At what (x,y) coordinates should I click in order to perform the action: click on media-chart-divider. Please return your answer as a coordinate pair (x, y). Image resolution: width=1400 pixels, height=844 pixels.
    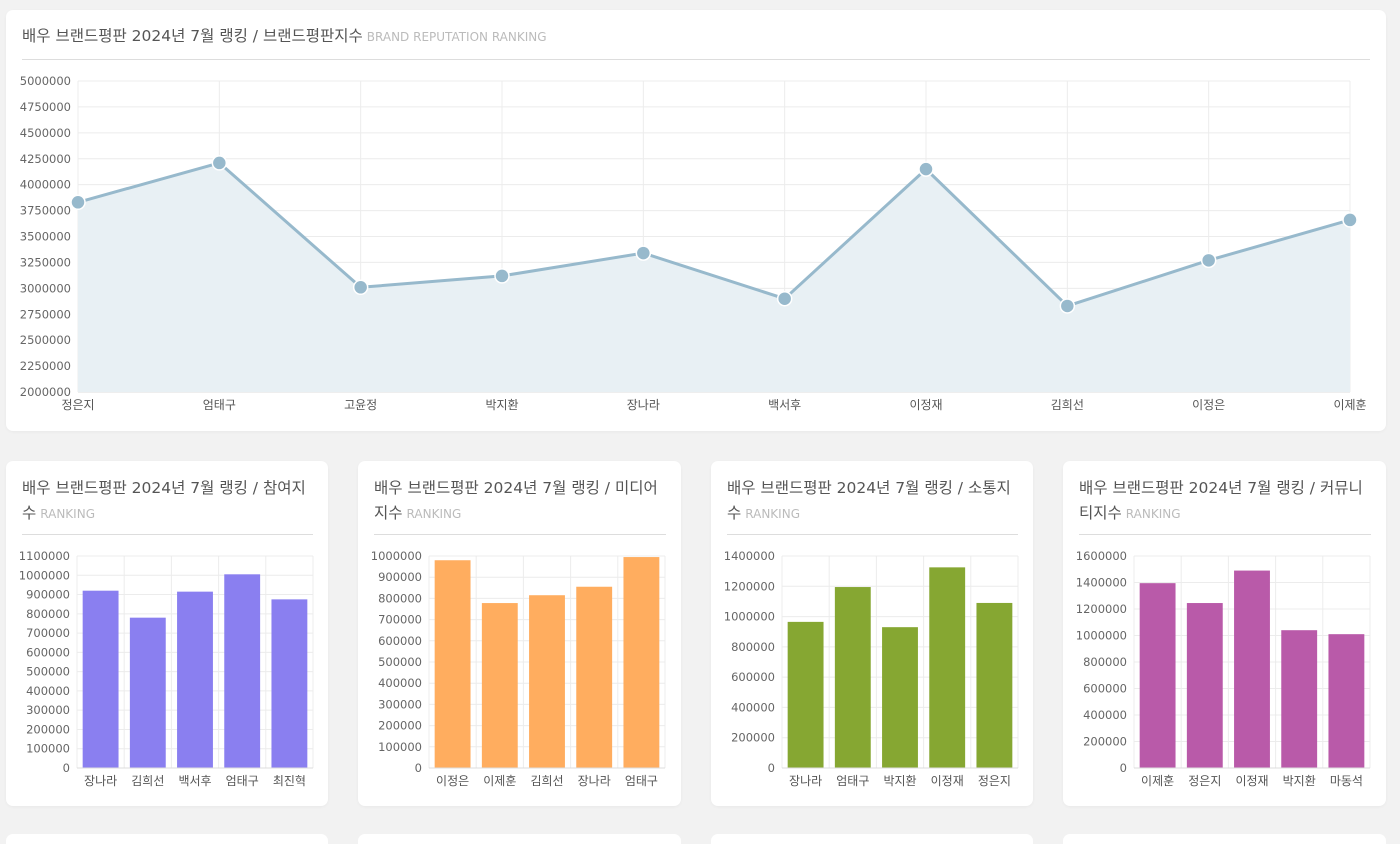
    Looking at the image, I should click on (520, 534).